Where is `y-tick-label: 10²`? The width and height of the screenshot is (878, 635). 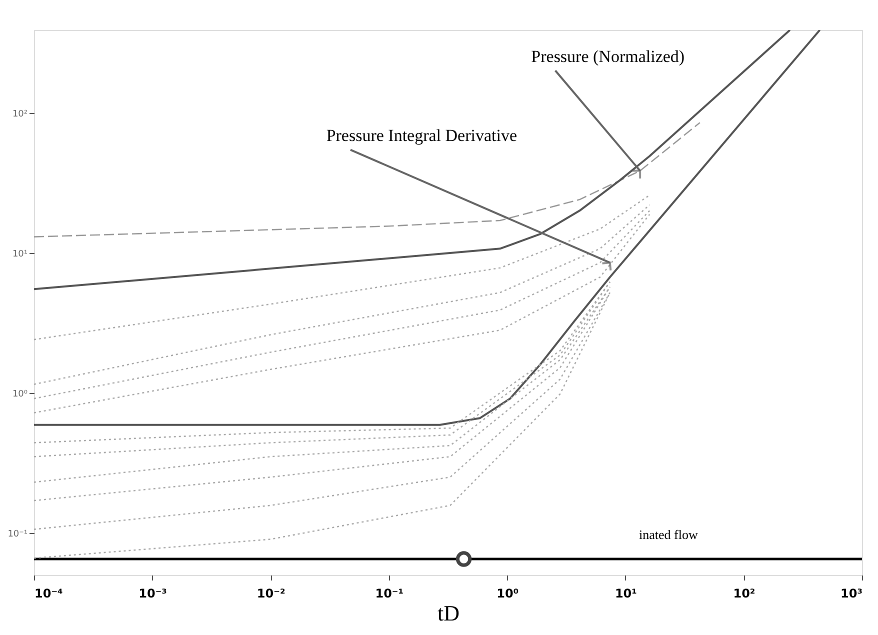 y-tick-label: 10² is located at coordinates (20, 114).